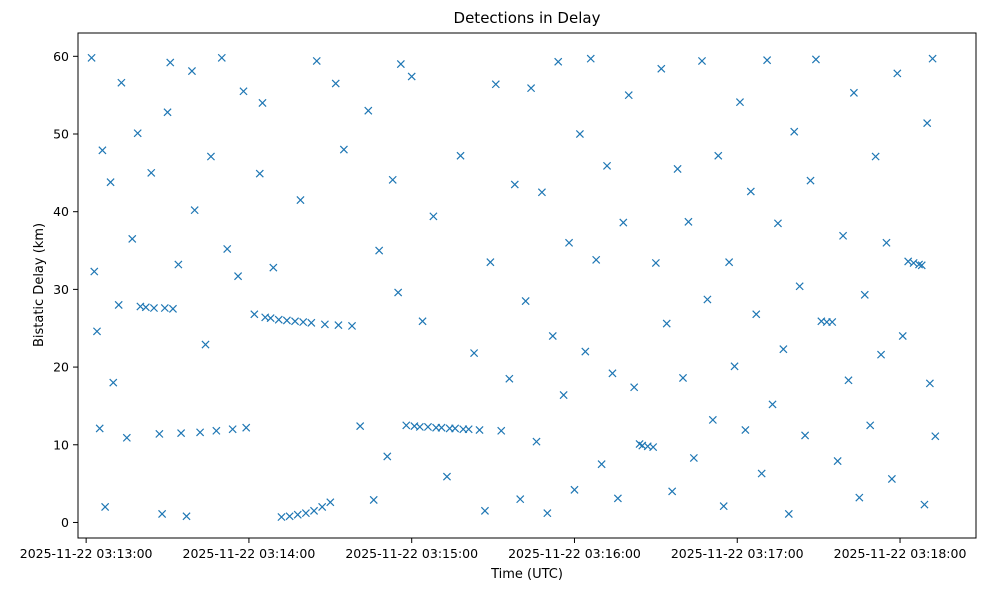 This screenshot has width=984, height=590. Describe the element at coordinates (39, 285) in the screenshot. I see `y-axis-label: Bistatic Delay (km)` at that location.